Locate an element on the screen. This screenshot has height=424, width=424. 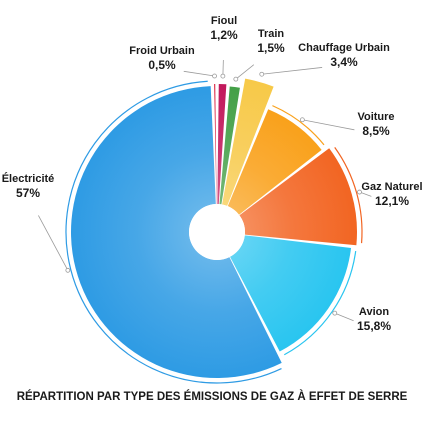
slice-voiture is located at coordinates (274, 162).